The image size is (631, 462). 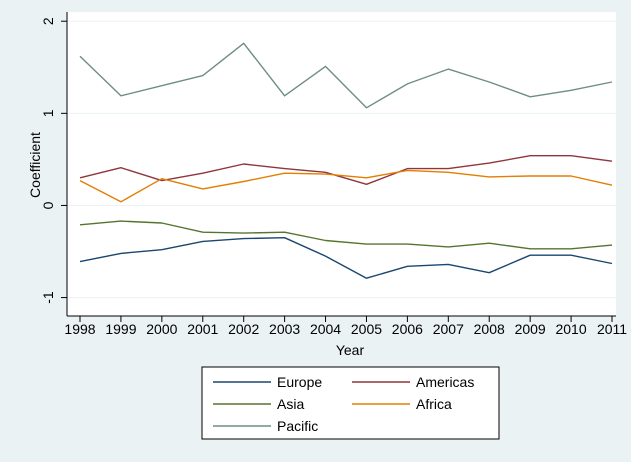 I want to click on x-tick-label: 2006, so click(x=407, y=329).